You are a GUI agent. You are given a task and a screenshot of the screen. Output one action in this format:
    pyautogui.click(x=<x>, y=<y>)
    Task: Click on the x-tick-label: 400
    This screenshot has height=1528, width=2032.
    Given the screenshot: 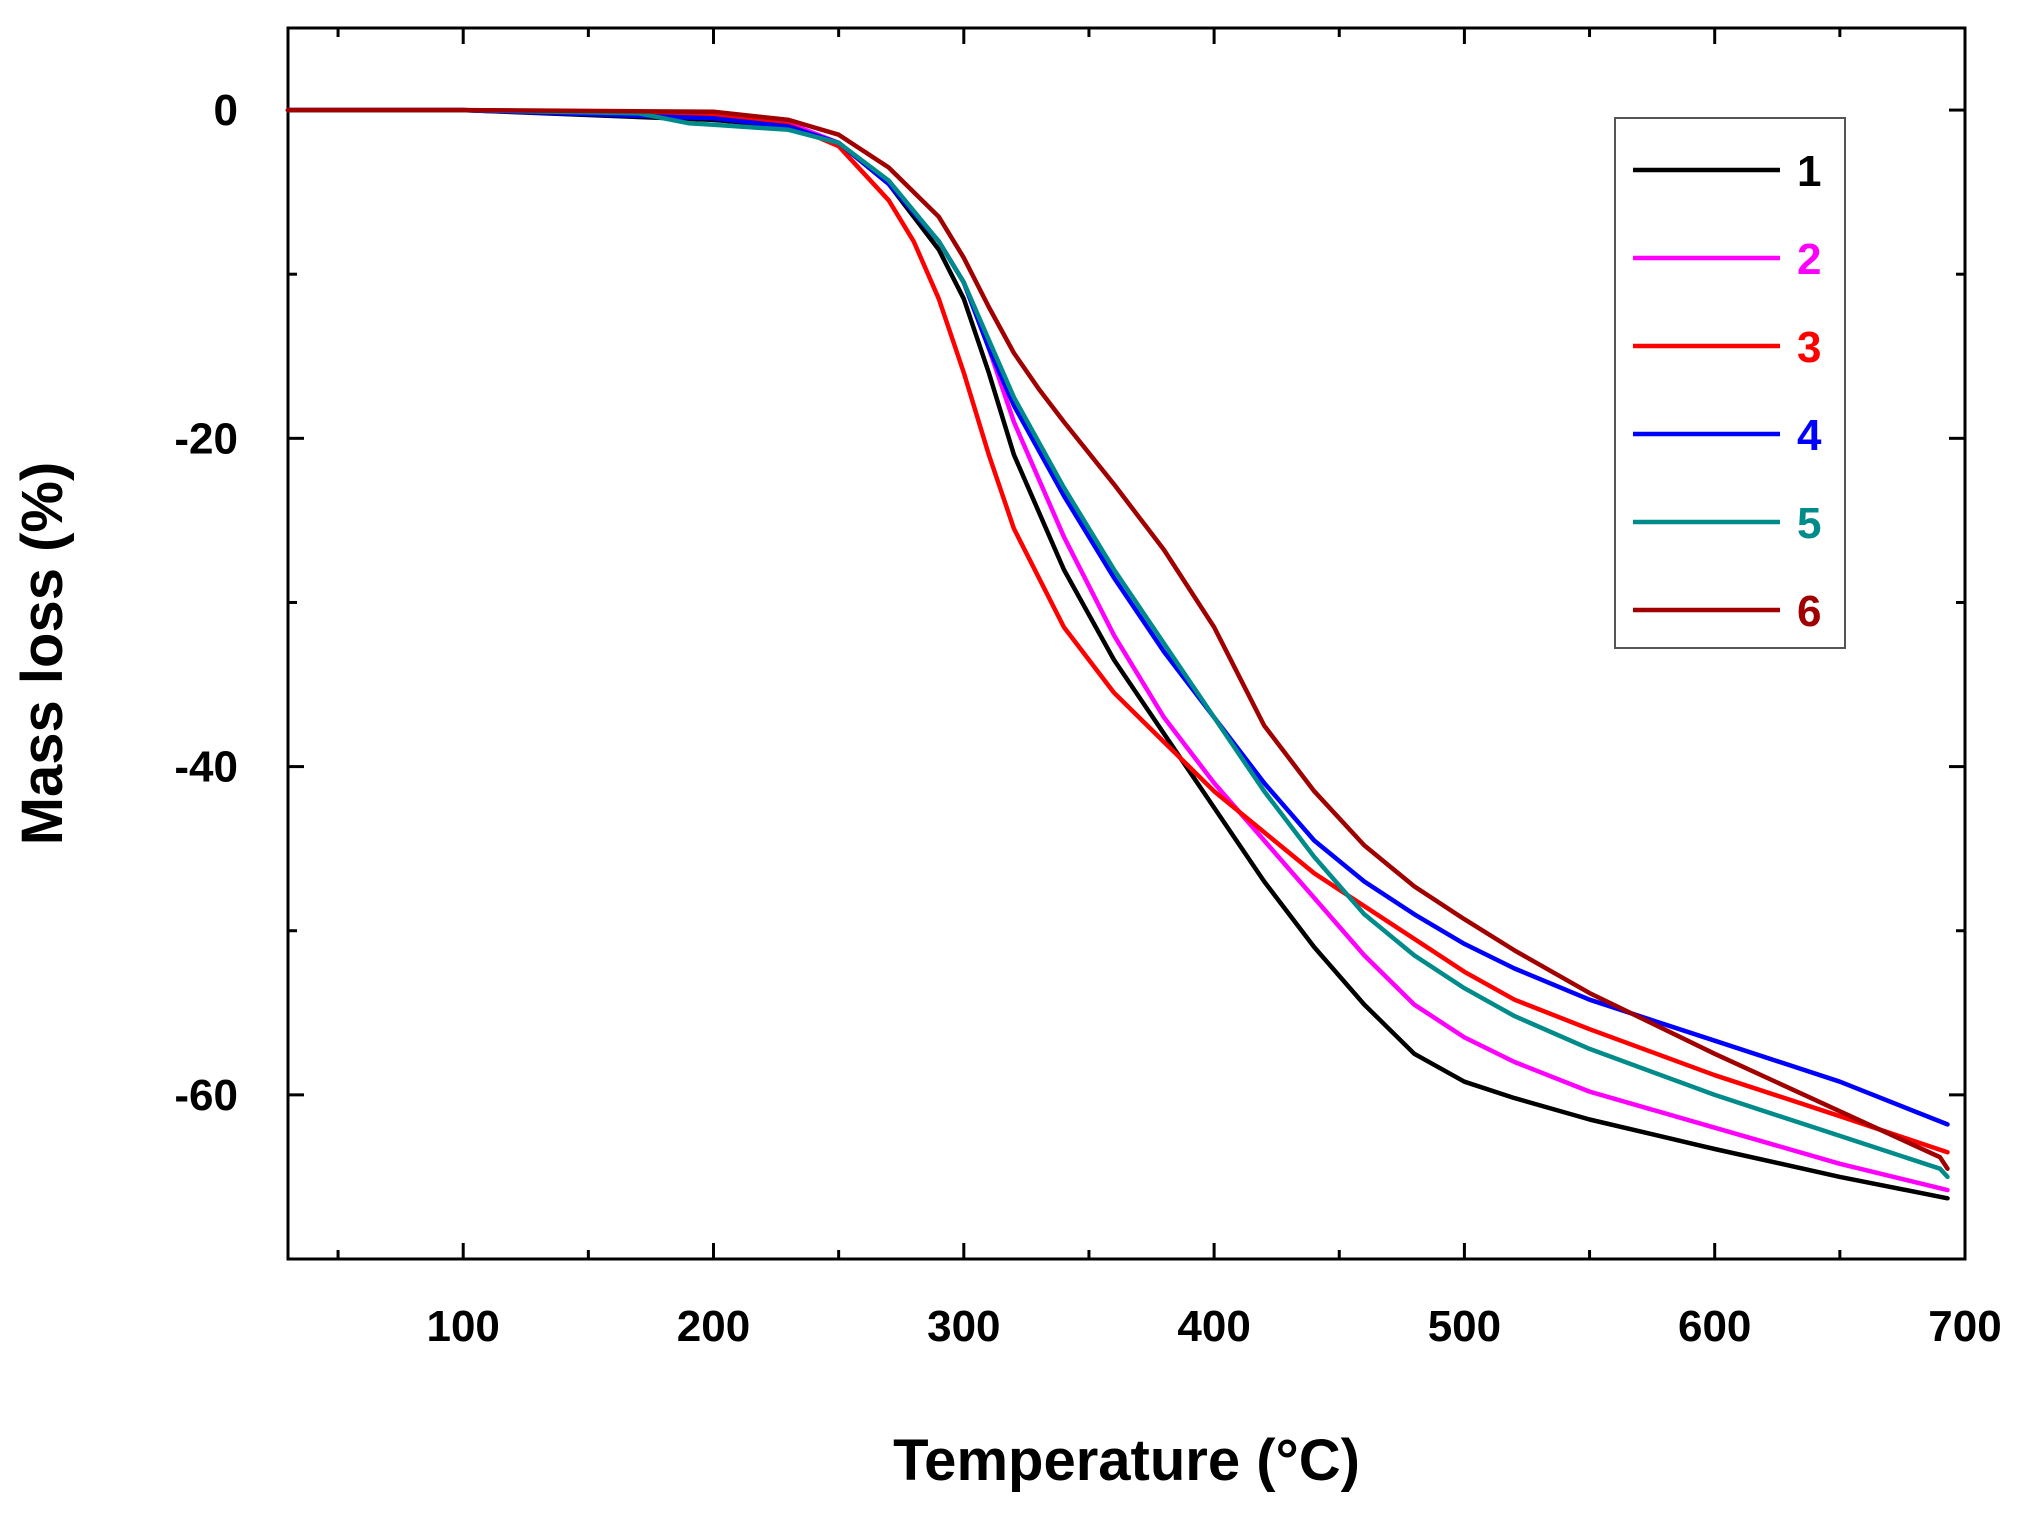 What is the action you would take?
    pyautogui.click(x=1213, y=1326)
    